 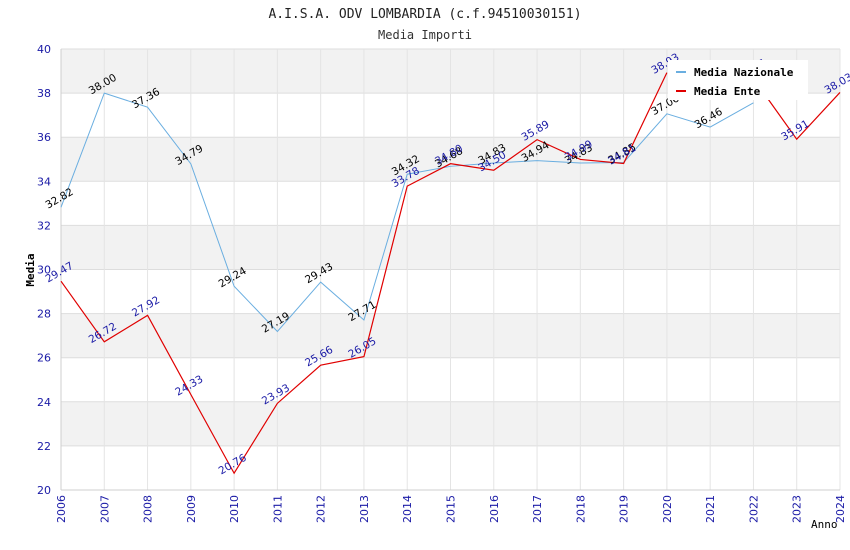 I want to click on x-tick-label: 2018, so click(x=580, y=509).